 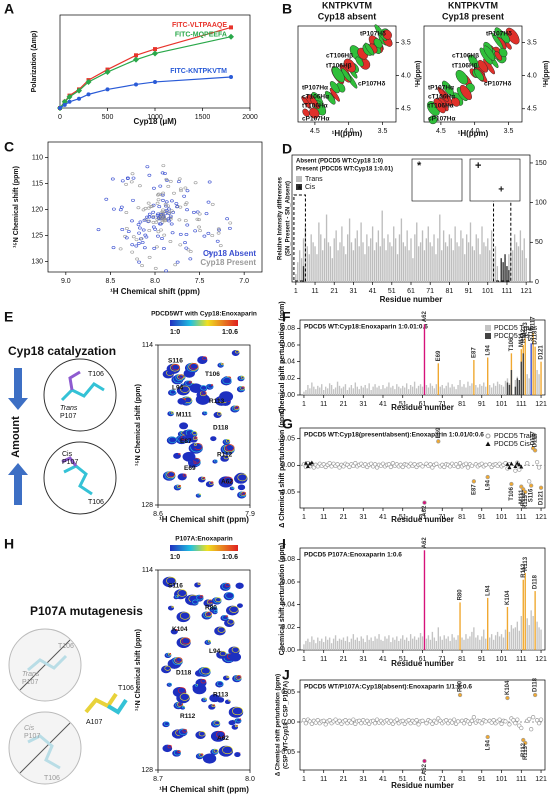 I want to click on y-tick-label: -0.05, so click(x=287, y=752).